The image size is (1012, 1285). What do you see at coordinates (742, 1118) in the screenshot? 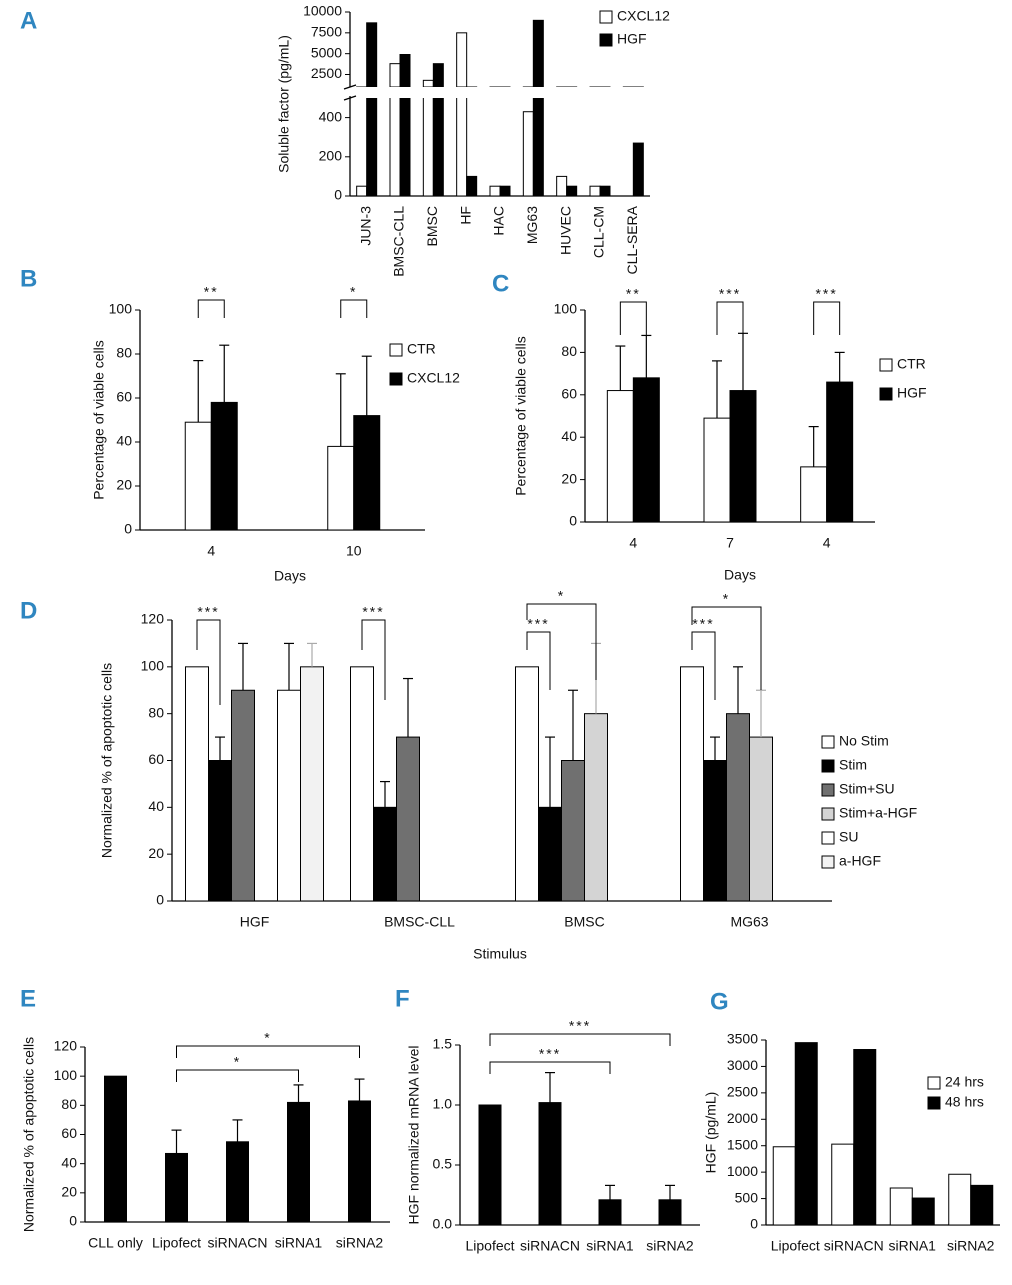
I see `y-tick-label: 2000` at bounding box center [742, 1118].